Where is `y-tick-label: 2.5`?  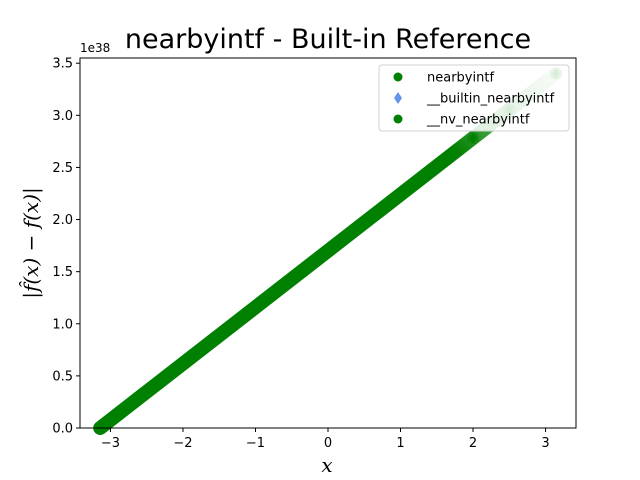
y-tick-label: 2.5 is located at coordinates (62, 168).